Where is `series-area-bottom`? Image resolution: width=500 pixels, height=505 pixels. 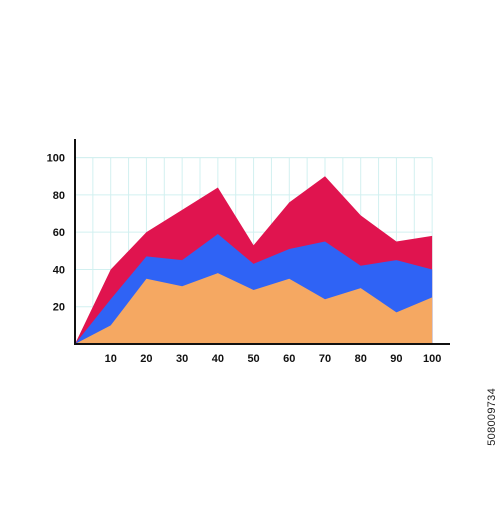 series-area-bottom is located at coordinates (254, 308).